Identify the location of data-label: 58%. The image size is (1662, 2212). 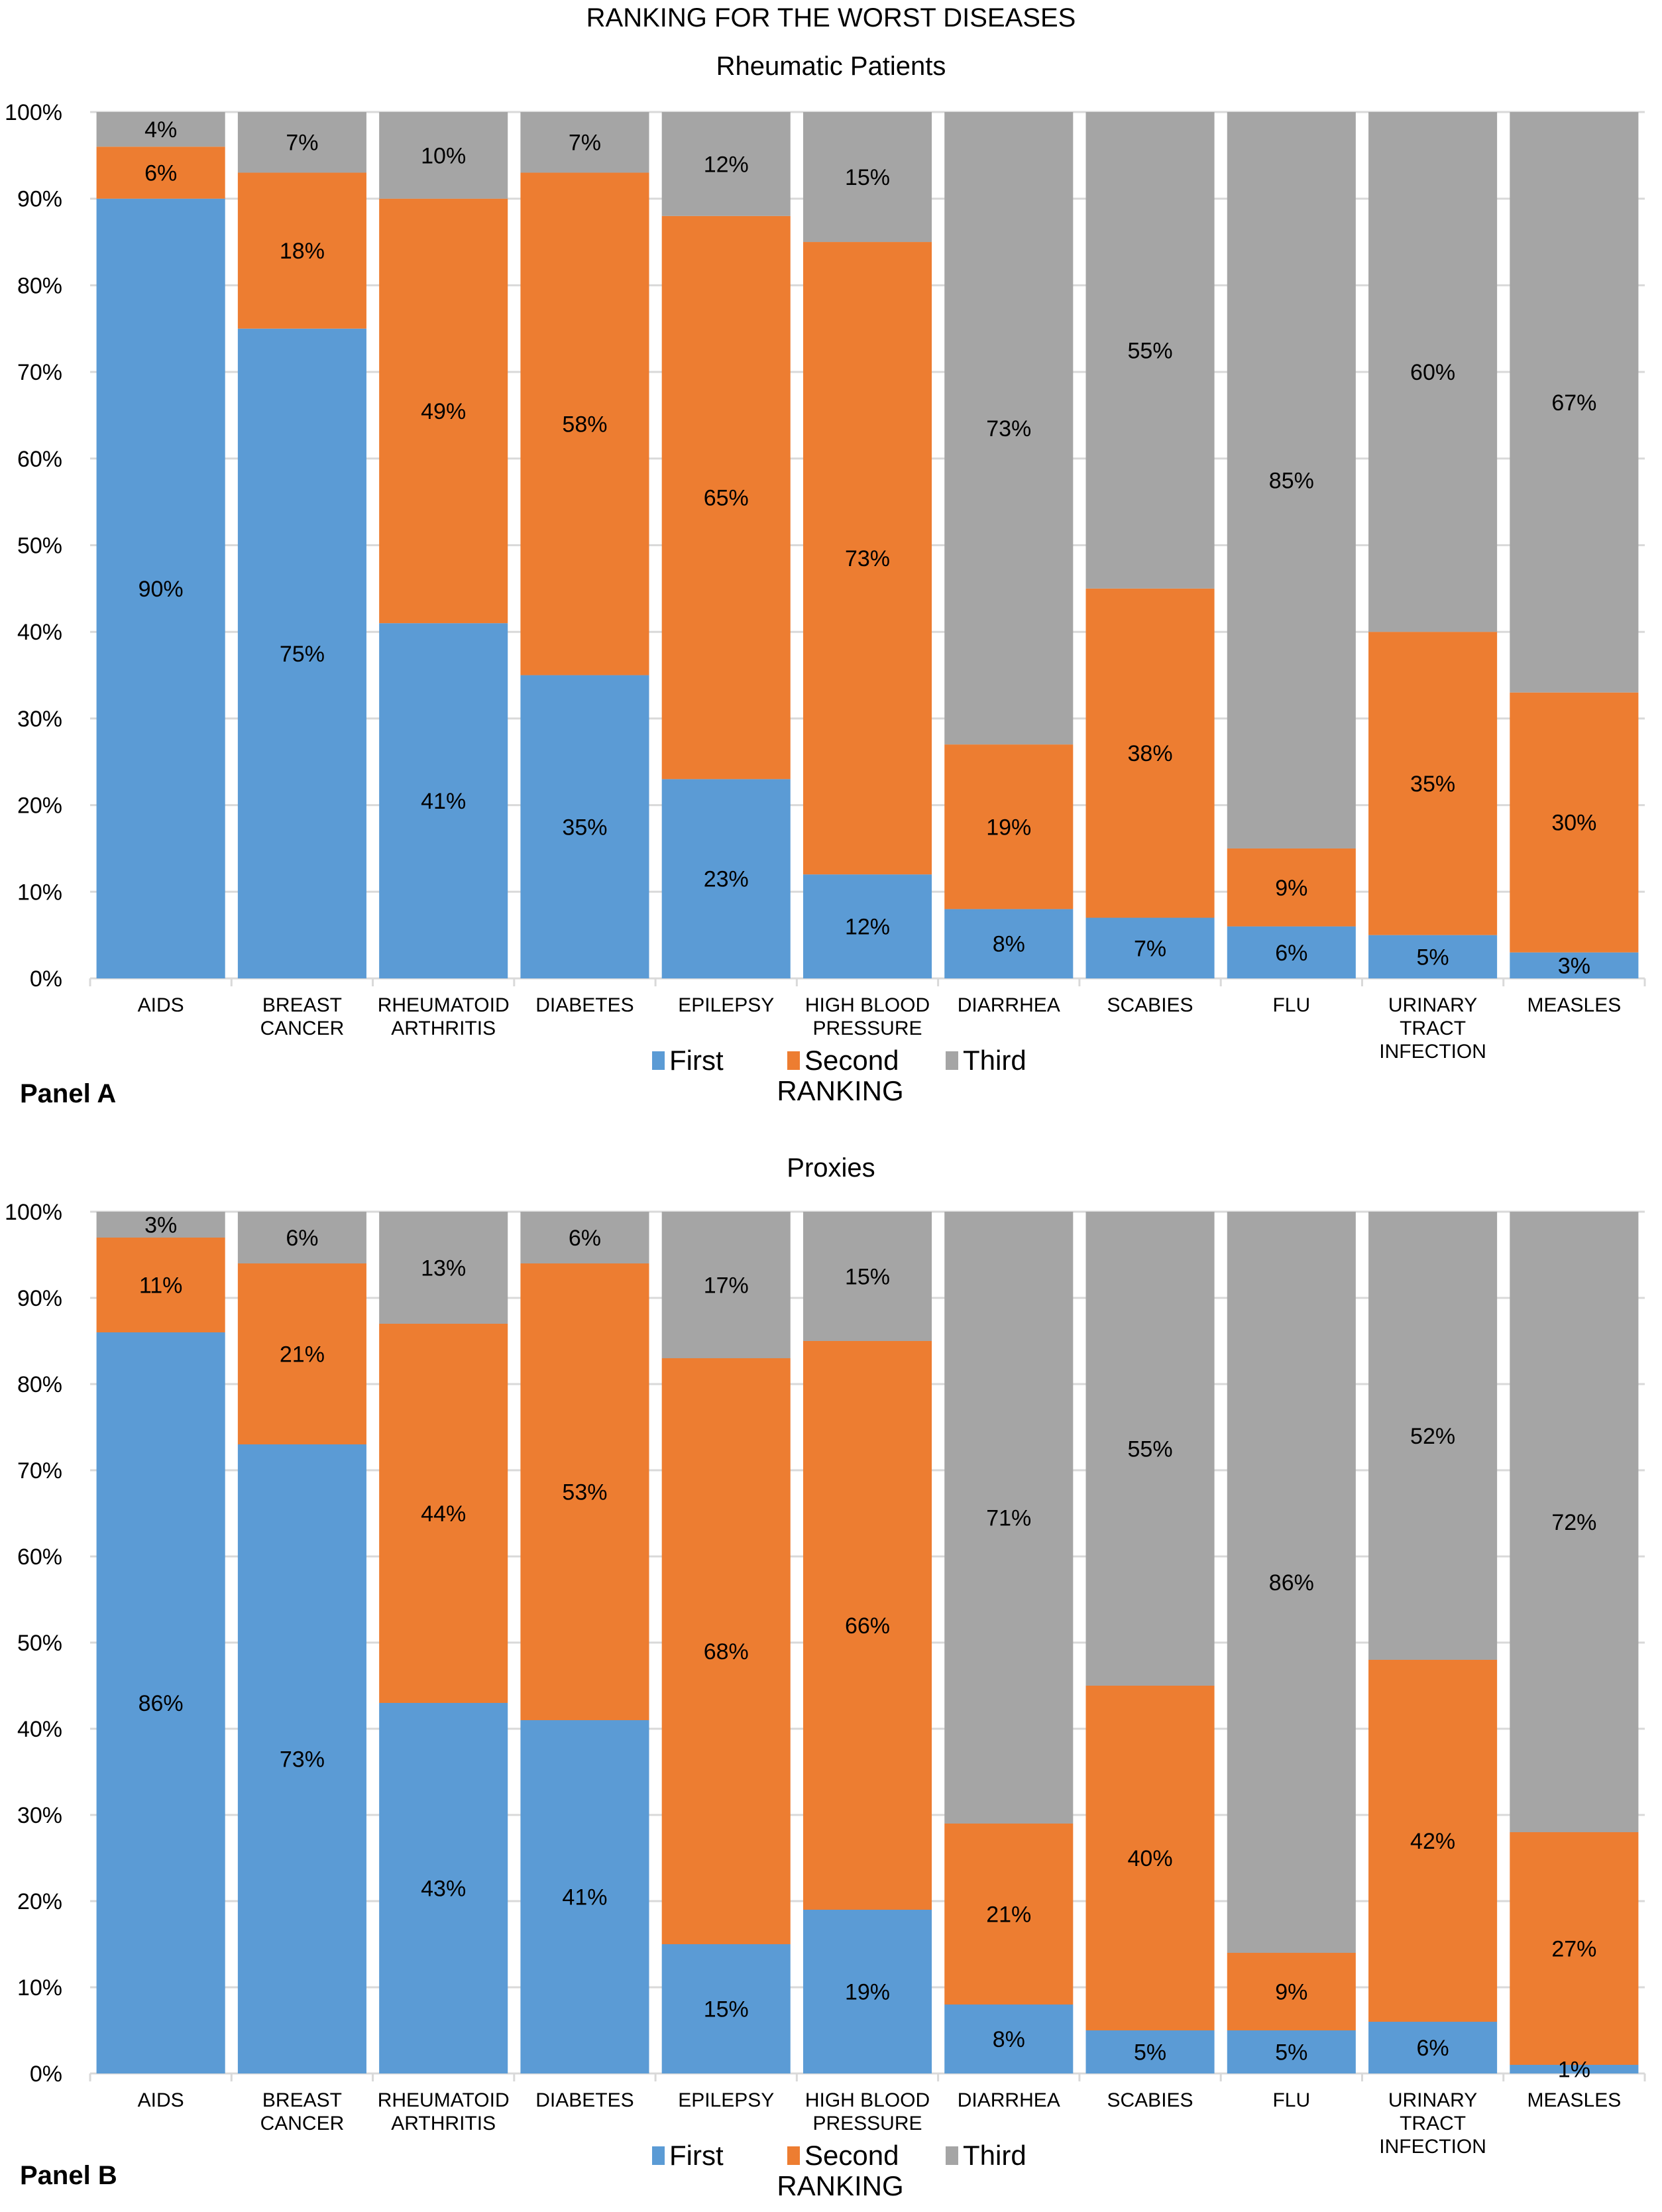
(584, 424).